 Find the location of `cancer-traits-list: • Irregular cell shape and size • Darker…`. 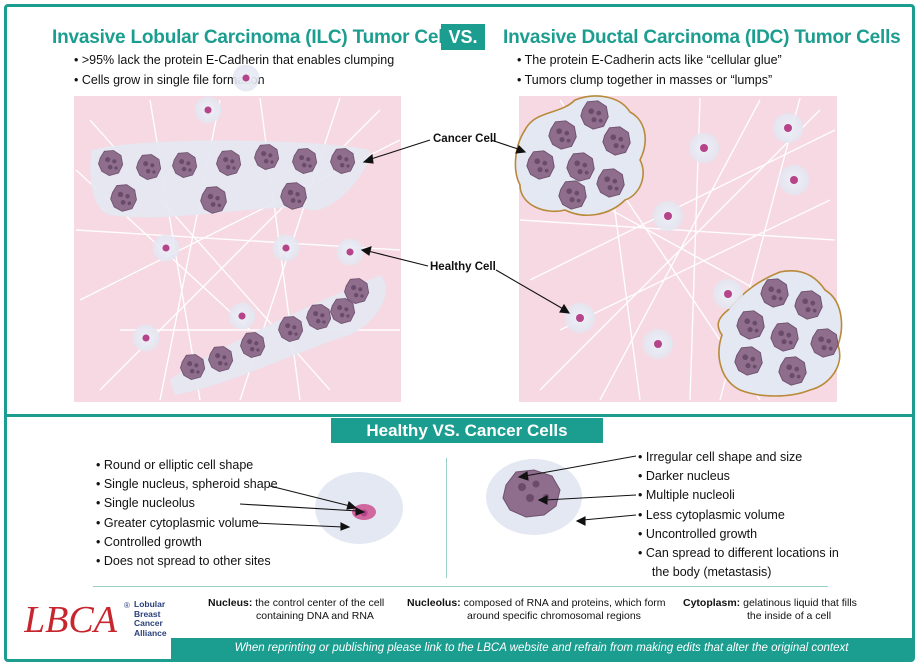

cancer-traits-list: • Irregular cell shape and size • Darker… is located at coordinates (738, 515).